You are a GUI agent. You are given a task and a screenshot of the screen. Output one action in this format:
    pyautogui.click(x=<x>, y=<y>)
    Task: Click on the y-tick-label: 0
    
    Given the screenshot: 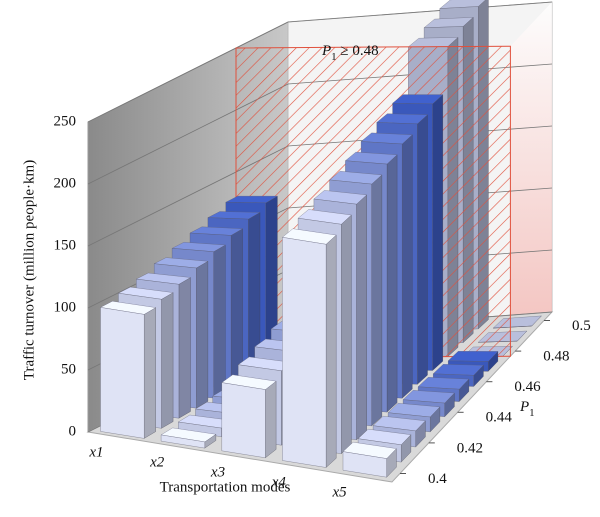 What is the action you would take?
    pyautogui.click(x=73, y=431)
    